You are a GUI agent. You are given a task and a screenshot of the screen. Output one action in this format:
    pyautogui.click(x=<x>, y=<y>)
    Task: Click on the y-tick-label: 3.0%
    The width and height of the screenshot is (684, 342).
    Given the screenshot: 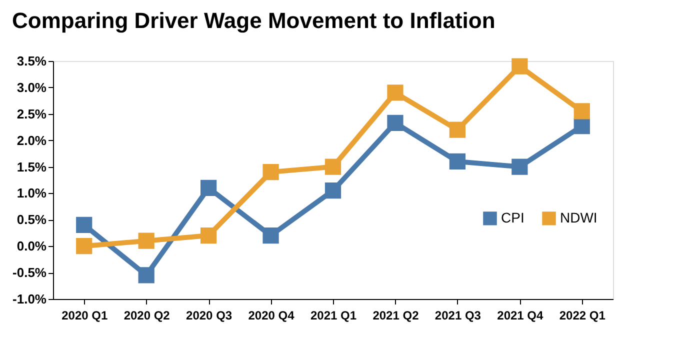 What is the action you would take?
    pyautogui.click(x=31, y=87)
    